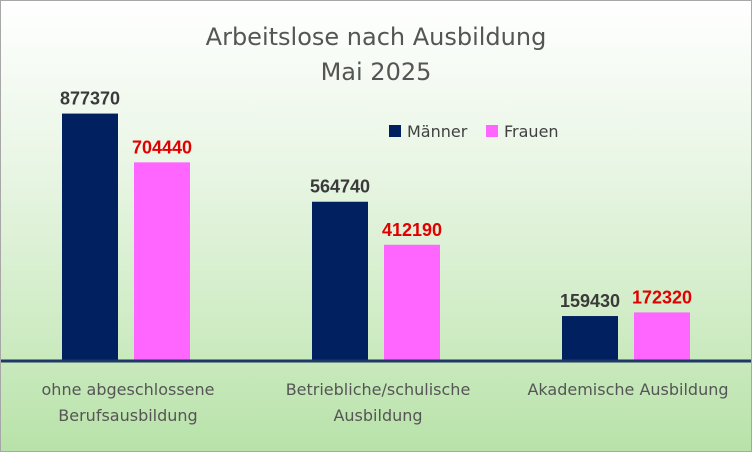  What do you see at coordinates (590, 301) in the screenshot?
I see `data-label-maenner-2: 159430` at bounding box center [590, 301].